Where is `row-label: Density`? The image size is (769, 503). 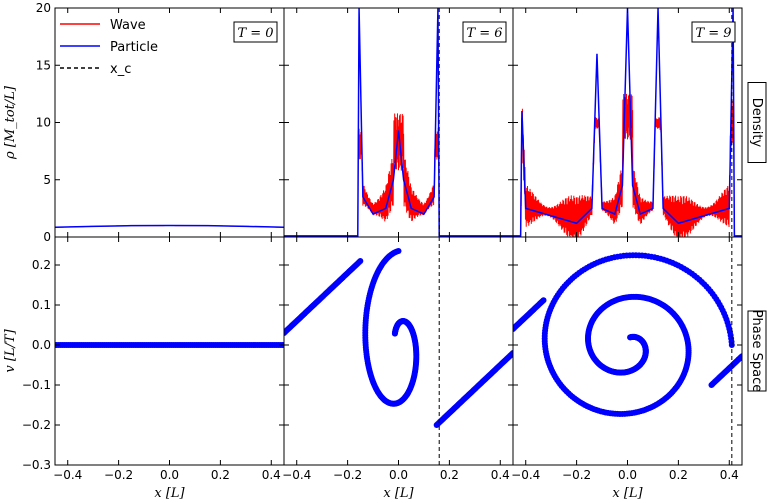
row-label: Density is located at coordinates (756, 123).